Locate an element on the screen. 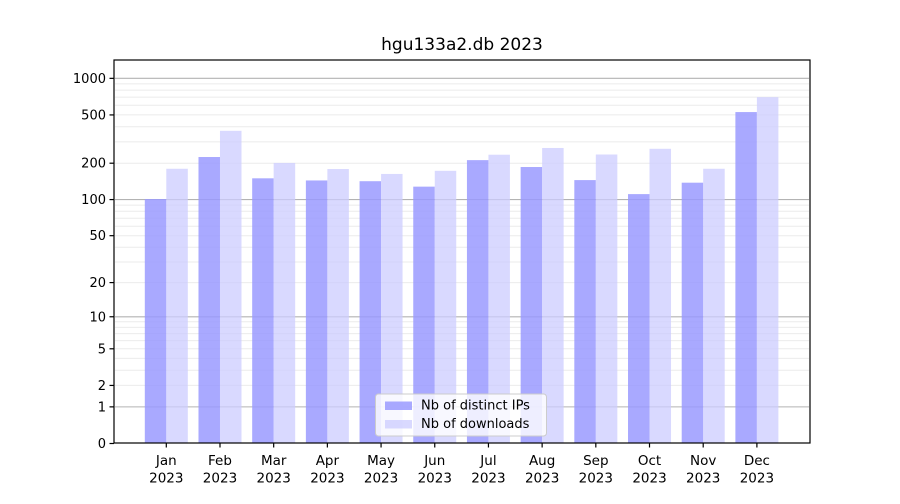  x-tick-label-month: Jul is located at coordinates (487, 461).